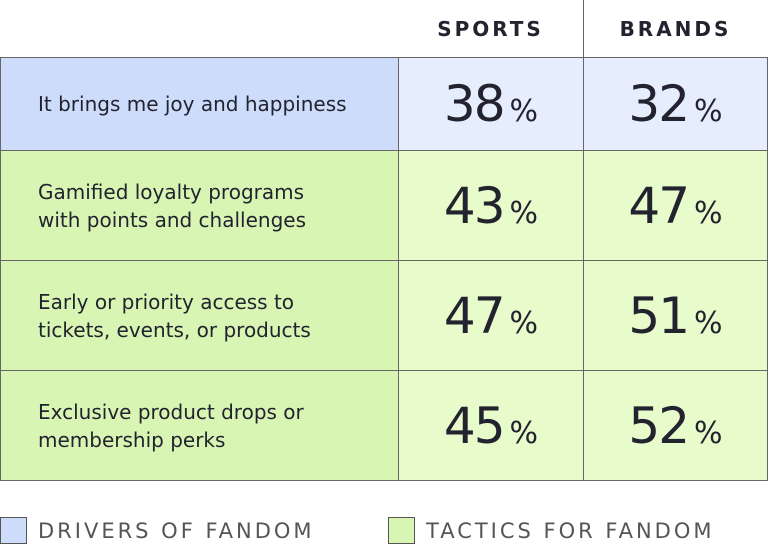  I want to click on legend-label: DRIVERS OF FANDOM, so click(176, 531).